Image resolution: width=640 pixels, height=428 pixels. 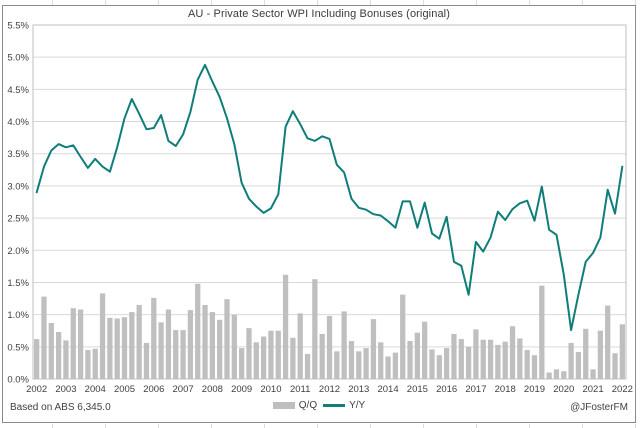 What do you see at coordinates (358, 389) in the screenshot?
I see `svg-text: 2013` at bounding box center [358, 389].